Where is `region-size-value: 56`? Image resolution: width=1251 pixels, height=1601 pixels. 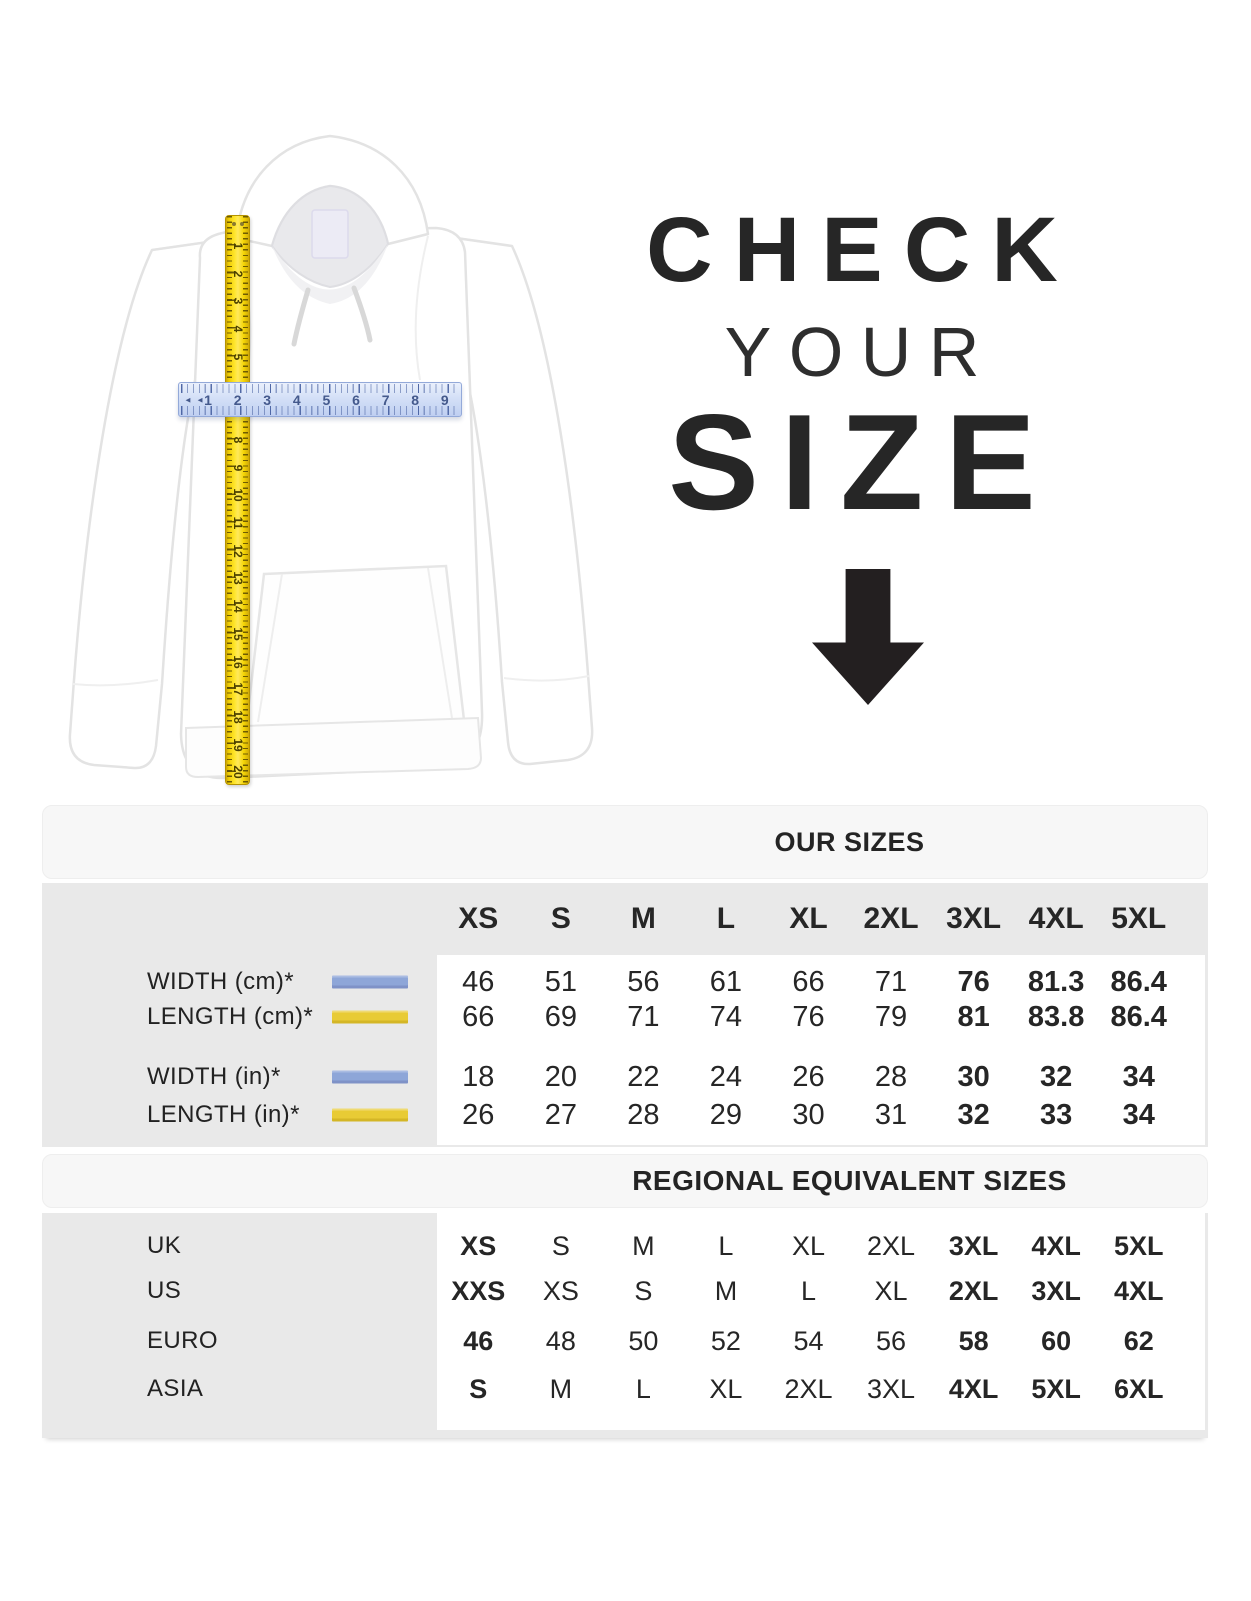
region-size-value: 56 is located at coordinates (891, 1340).